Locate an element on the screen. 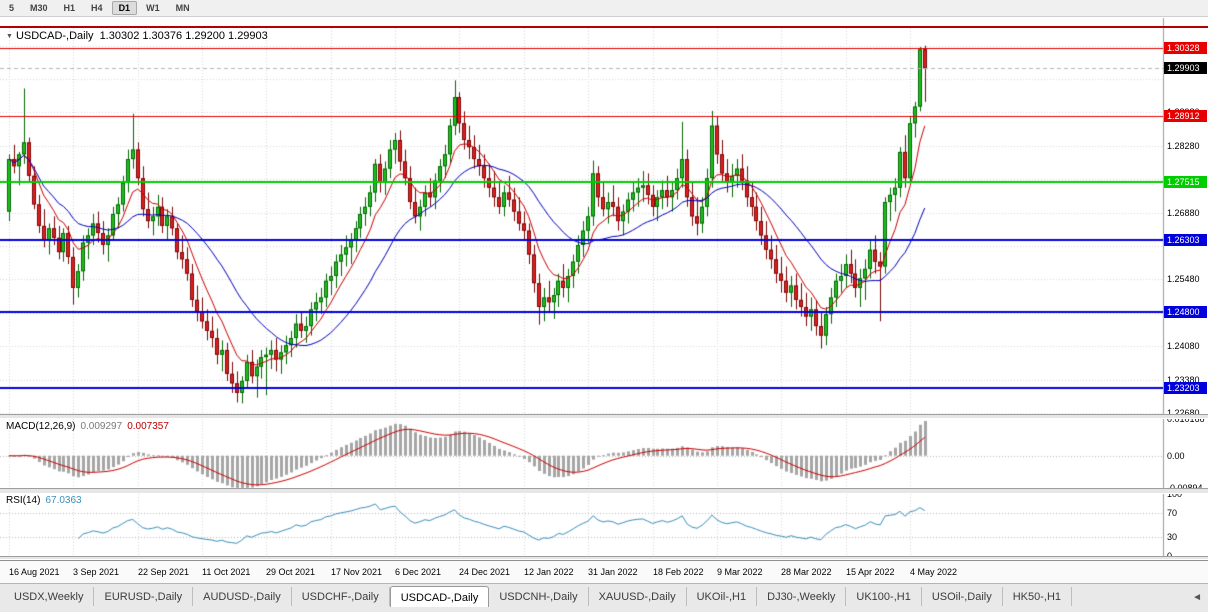  macd-title: MACD(12,26,9) 0.009297 0.007357 is located at coordinates (87, 426).